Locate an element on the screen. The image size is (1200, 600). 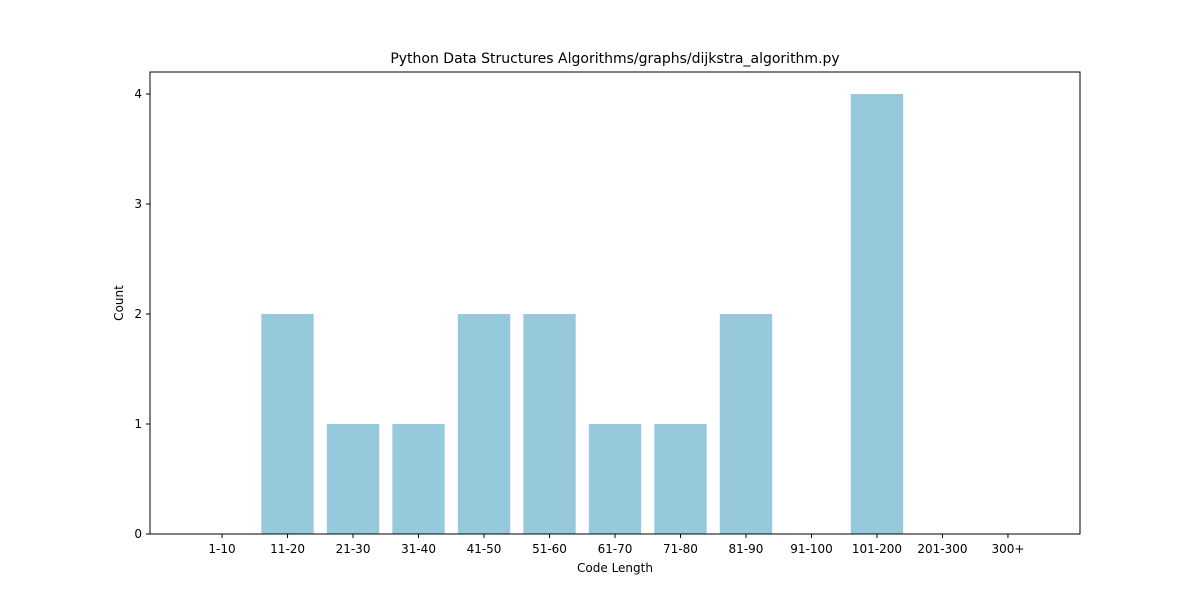
x-tick-label: 61-70 is located at coordinates (615, 549).